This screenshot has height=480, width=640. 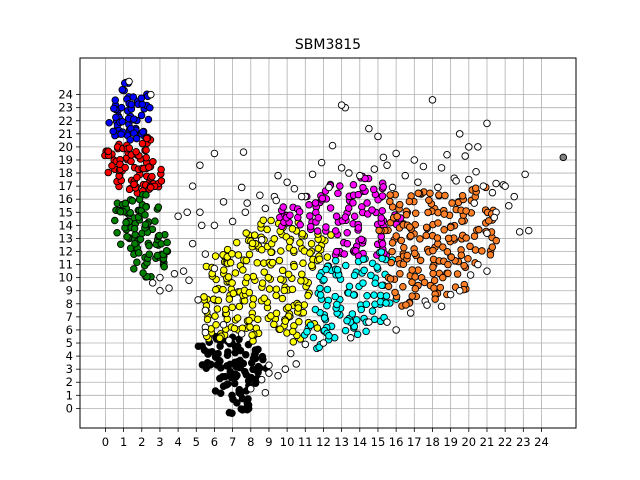 I want to click on x-tick-label: 0, so click(x=105, y=442).